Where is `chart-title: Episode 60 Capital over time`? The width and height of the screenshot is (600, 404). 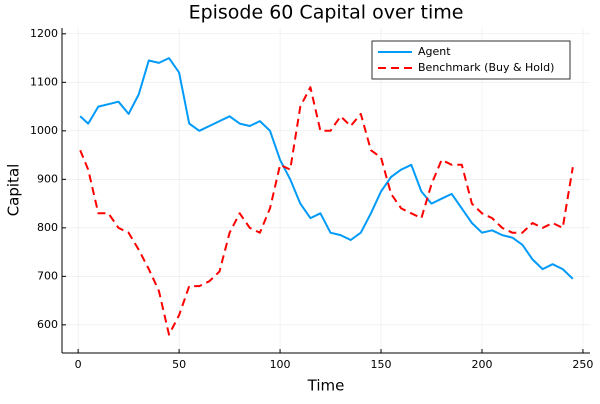
chart-title: Episode 60 Capital over time is located at coordinates (326, 13).